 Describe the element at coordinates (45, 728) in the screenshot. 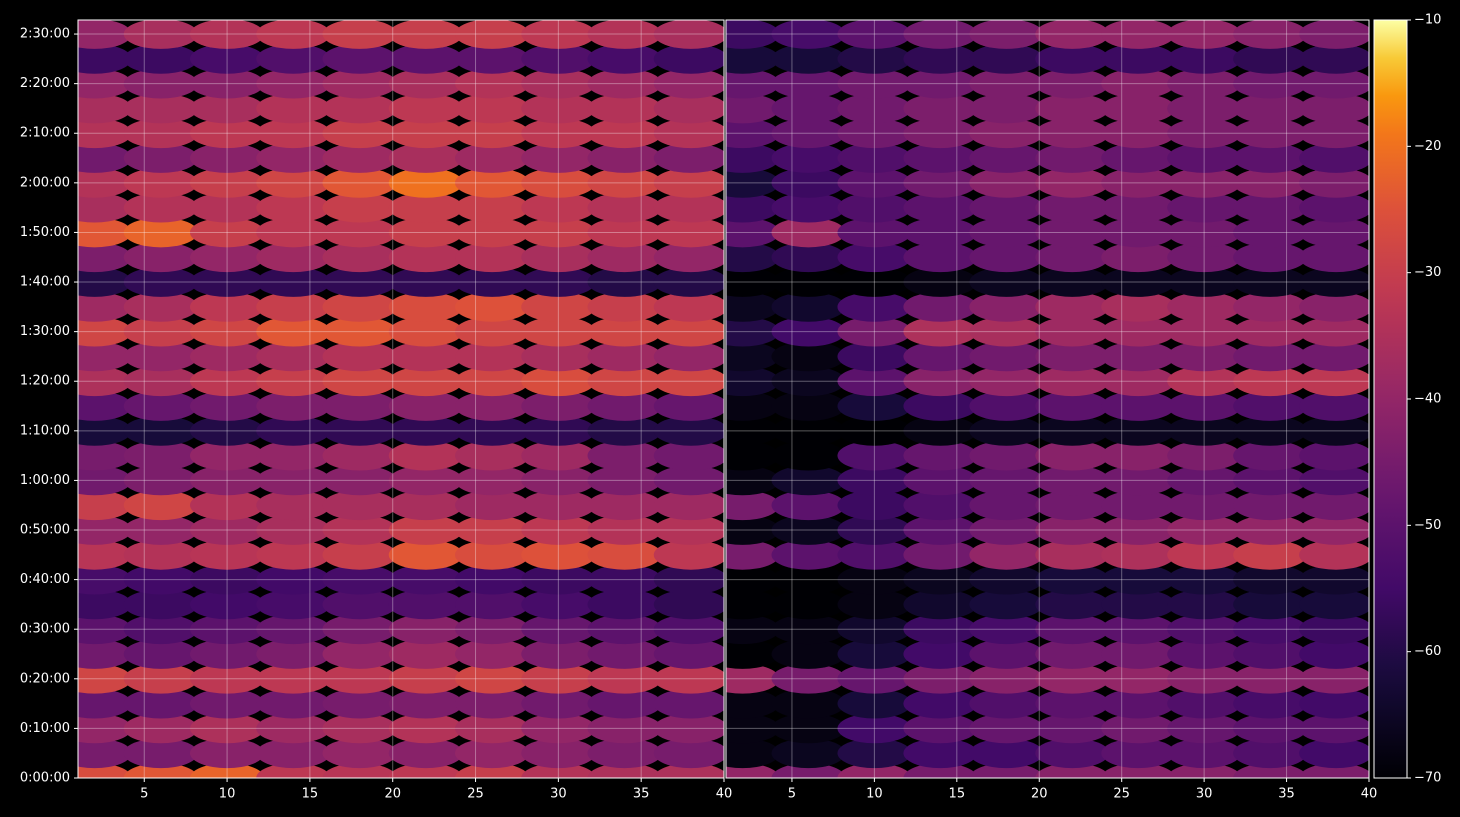

I see `y-tick-label: 0:10:00` at that location.